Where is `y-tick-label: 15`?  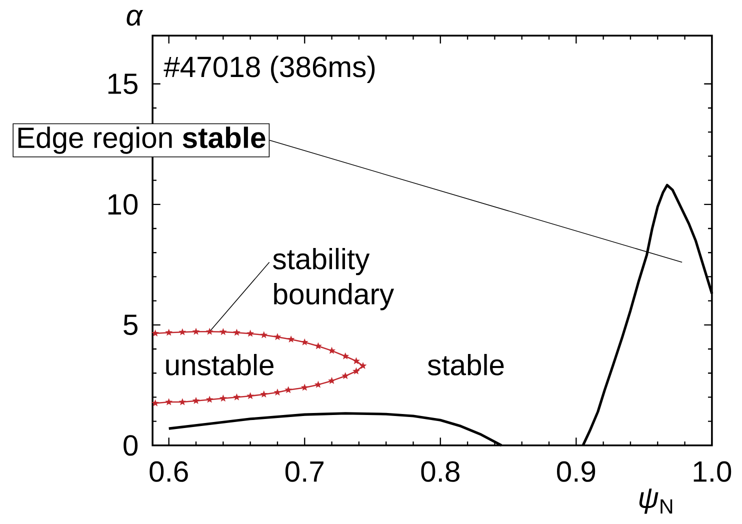 y-tick-label: 15 is located at coordinates (123, 84).